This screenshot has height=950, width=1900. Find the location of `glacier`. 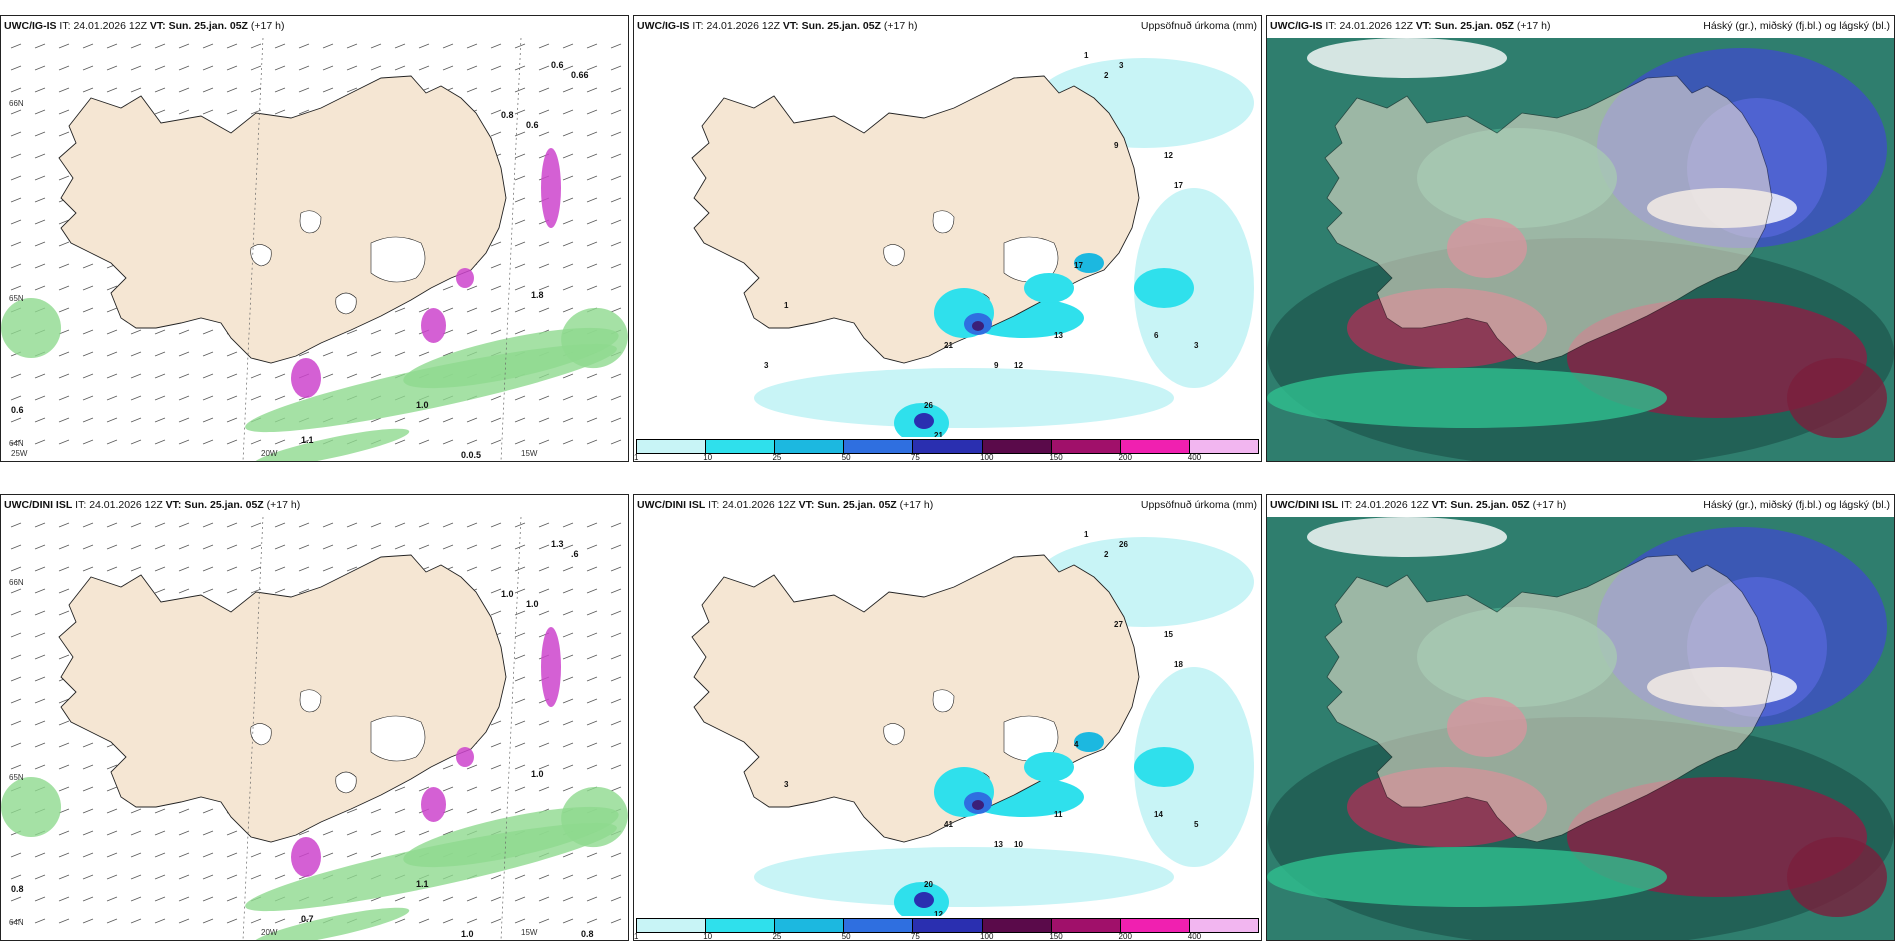

glacier is located at coordinates (1031, 738).